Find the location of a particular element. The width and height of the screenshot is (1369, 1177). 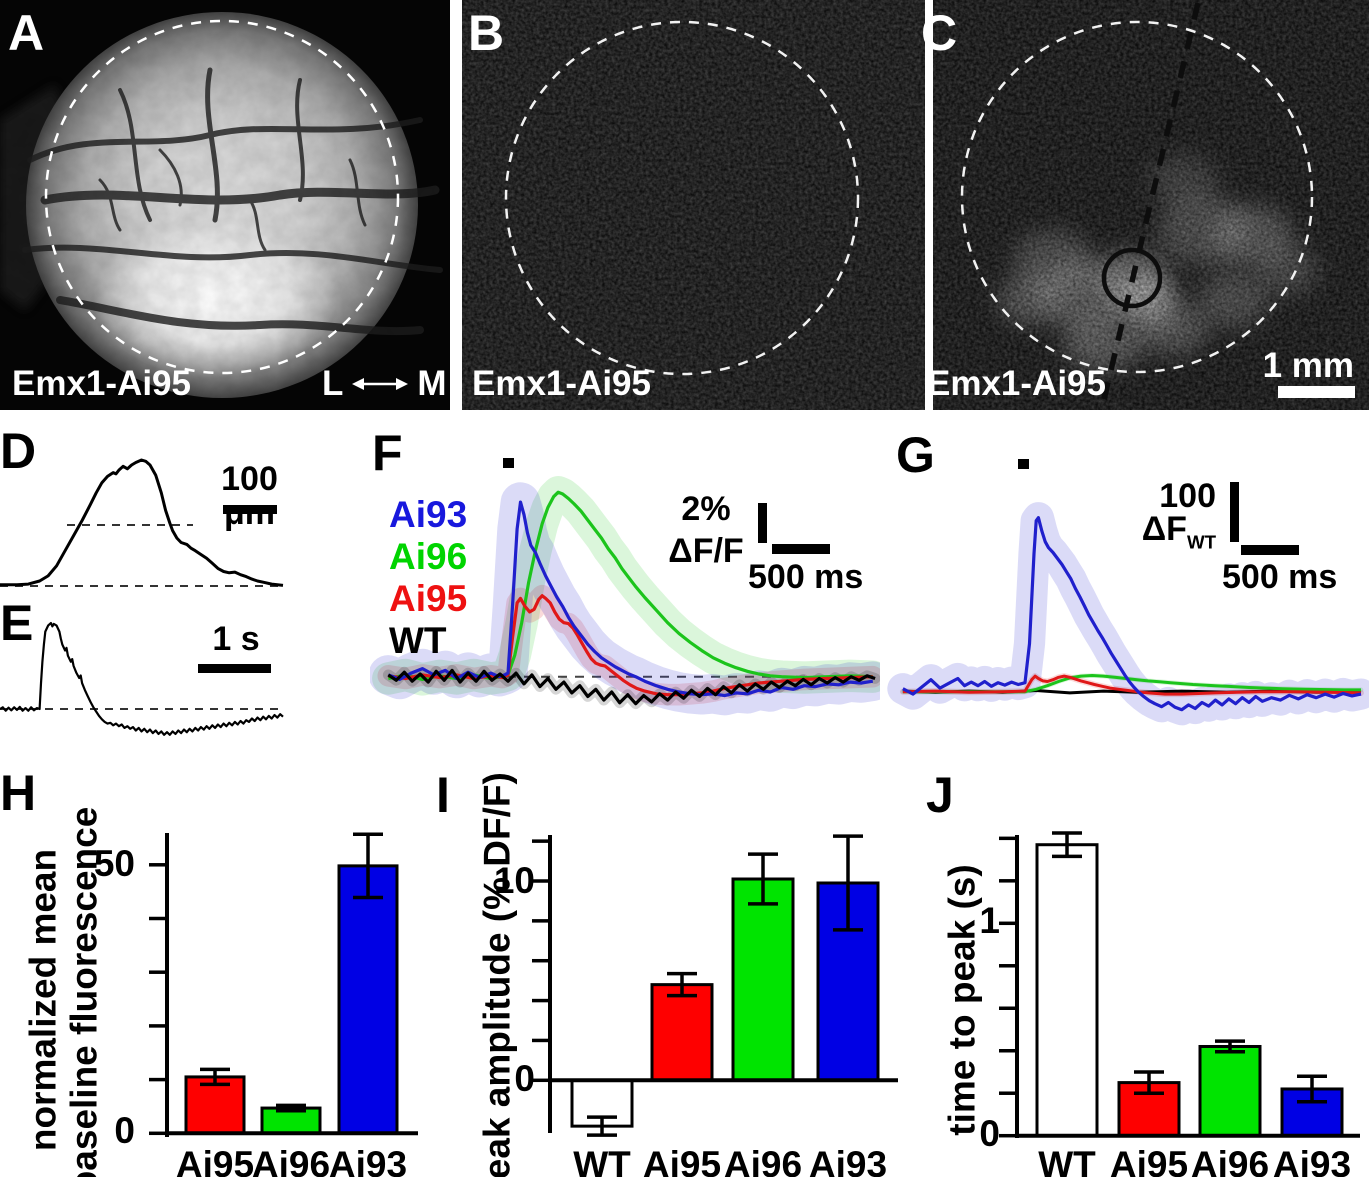

panel-F-plot is located at coordinates (625, 587).